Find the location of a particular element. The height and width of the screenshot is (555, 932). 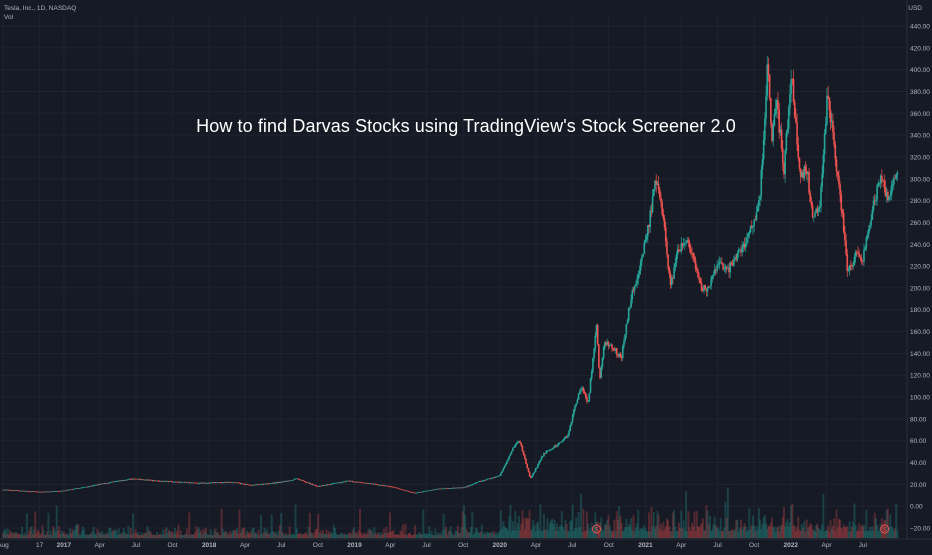

y-tick-label: 140.00 is located at coordinates (920, 354).